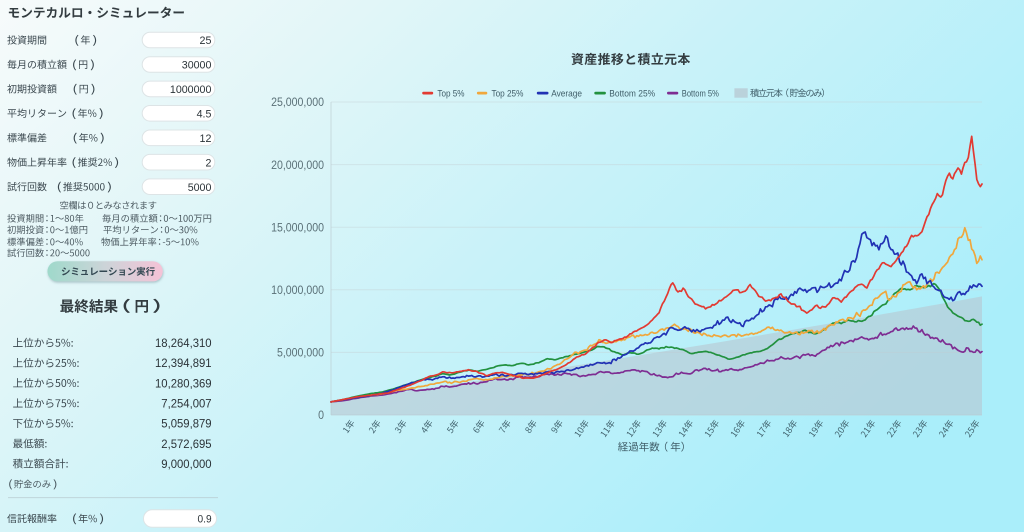 The height and width of the screenshot is (532, 1024). What do you see at coordinates (206, 139) in the screenshot?
I see `svg-text: 12` at bounding box center [206, 139].